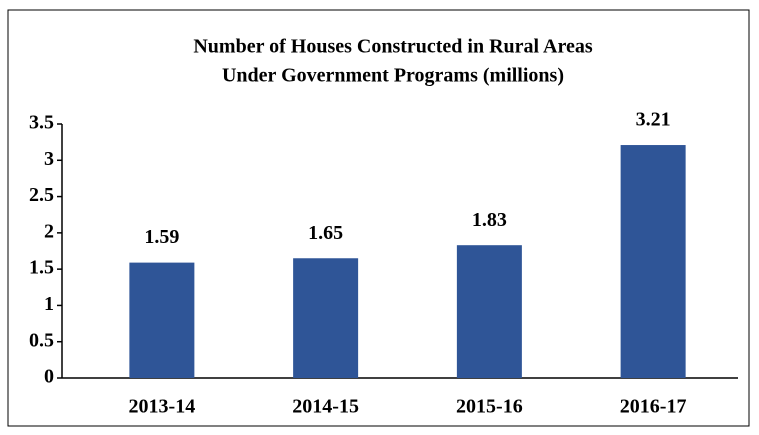  What do you see at coordinates (49, 231) in the screenshot?
I see `y-tick-label: 2` at bounding box center [49, 231].